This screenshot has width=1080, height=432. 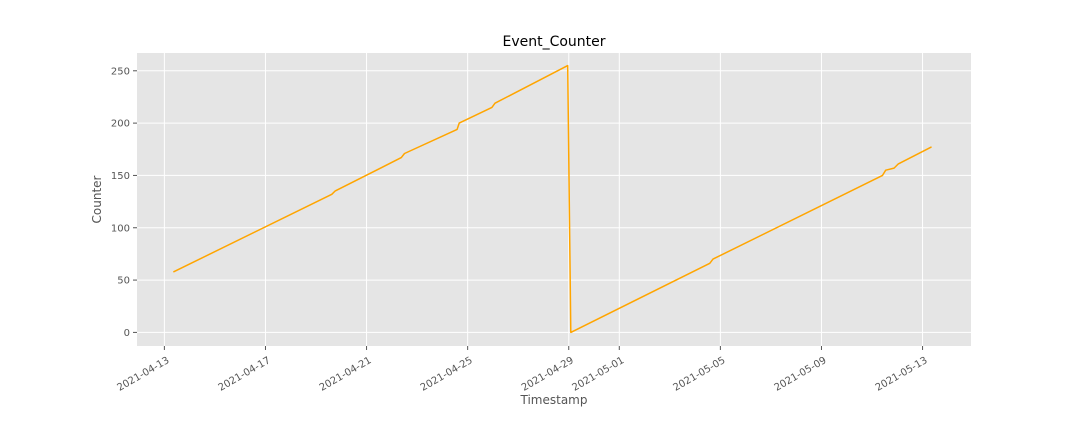 What do you see at coordinates (447, 374) in the screenshot?
I see `x-tick-label: 2021-04-25` at bounding box center [447, 374].